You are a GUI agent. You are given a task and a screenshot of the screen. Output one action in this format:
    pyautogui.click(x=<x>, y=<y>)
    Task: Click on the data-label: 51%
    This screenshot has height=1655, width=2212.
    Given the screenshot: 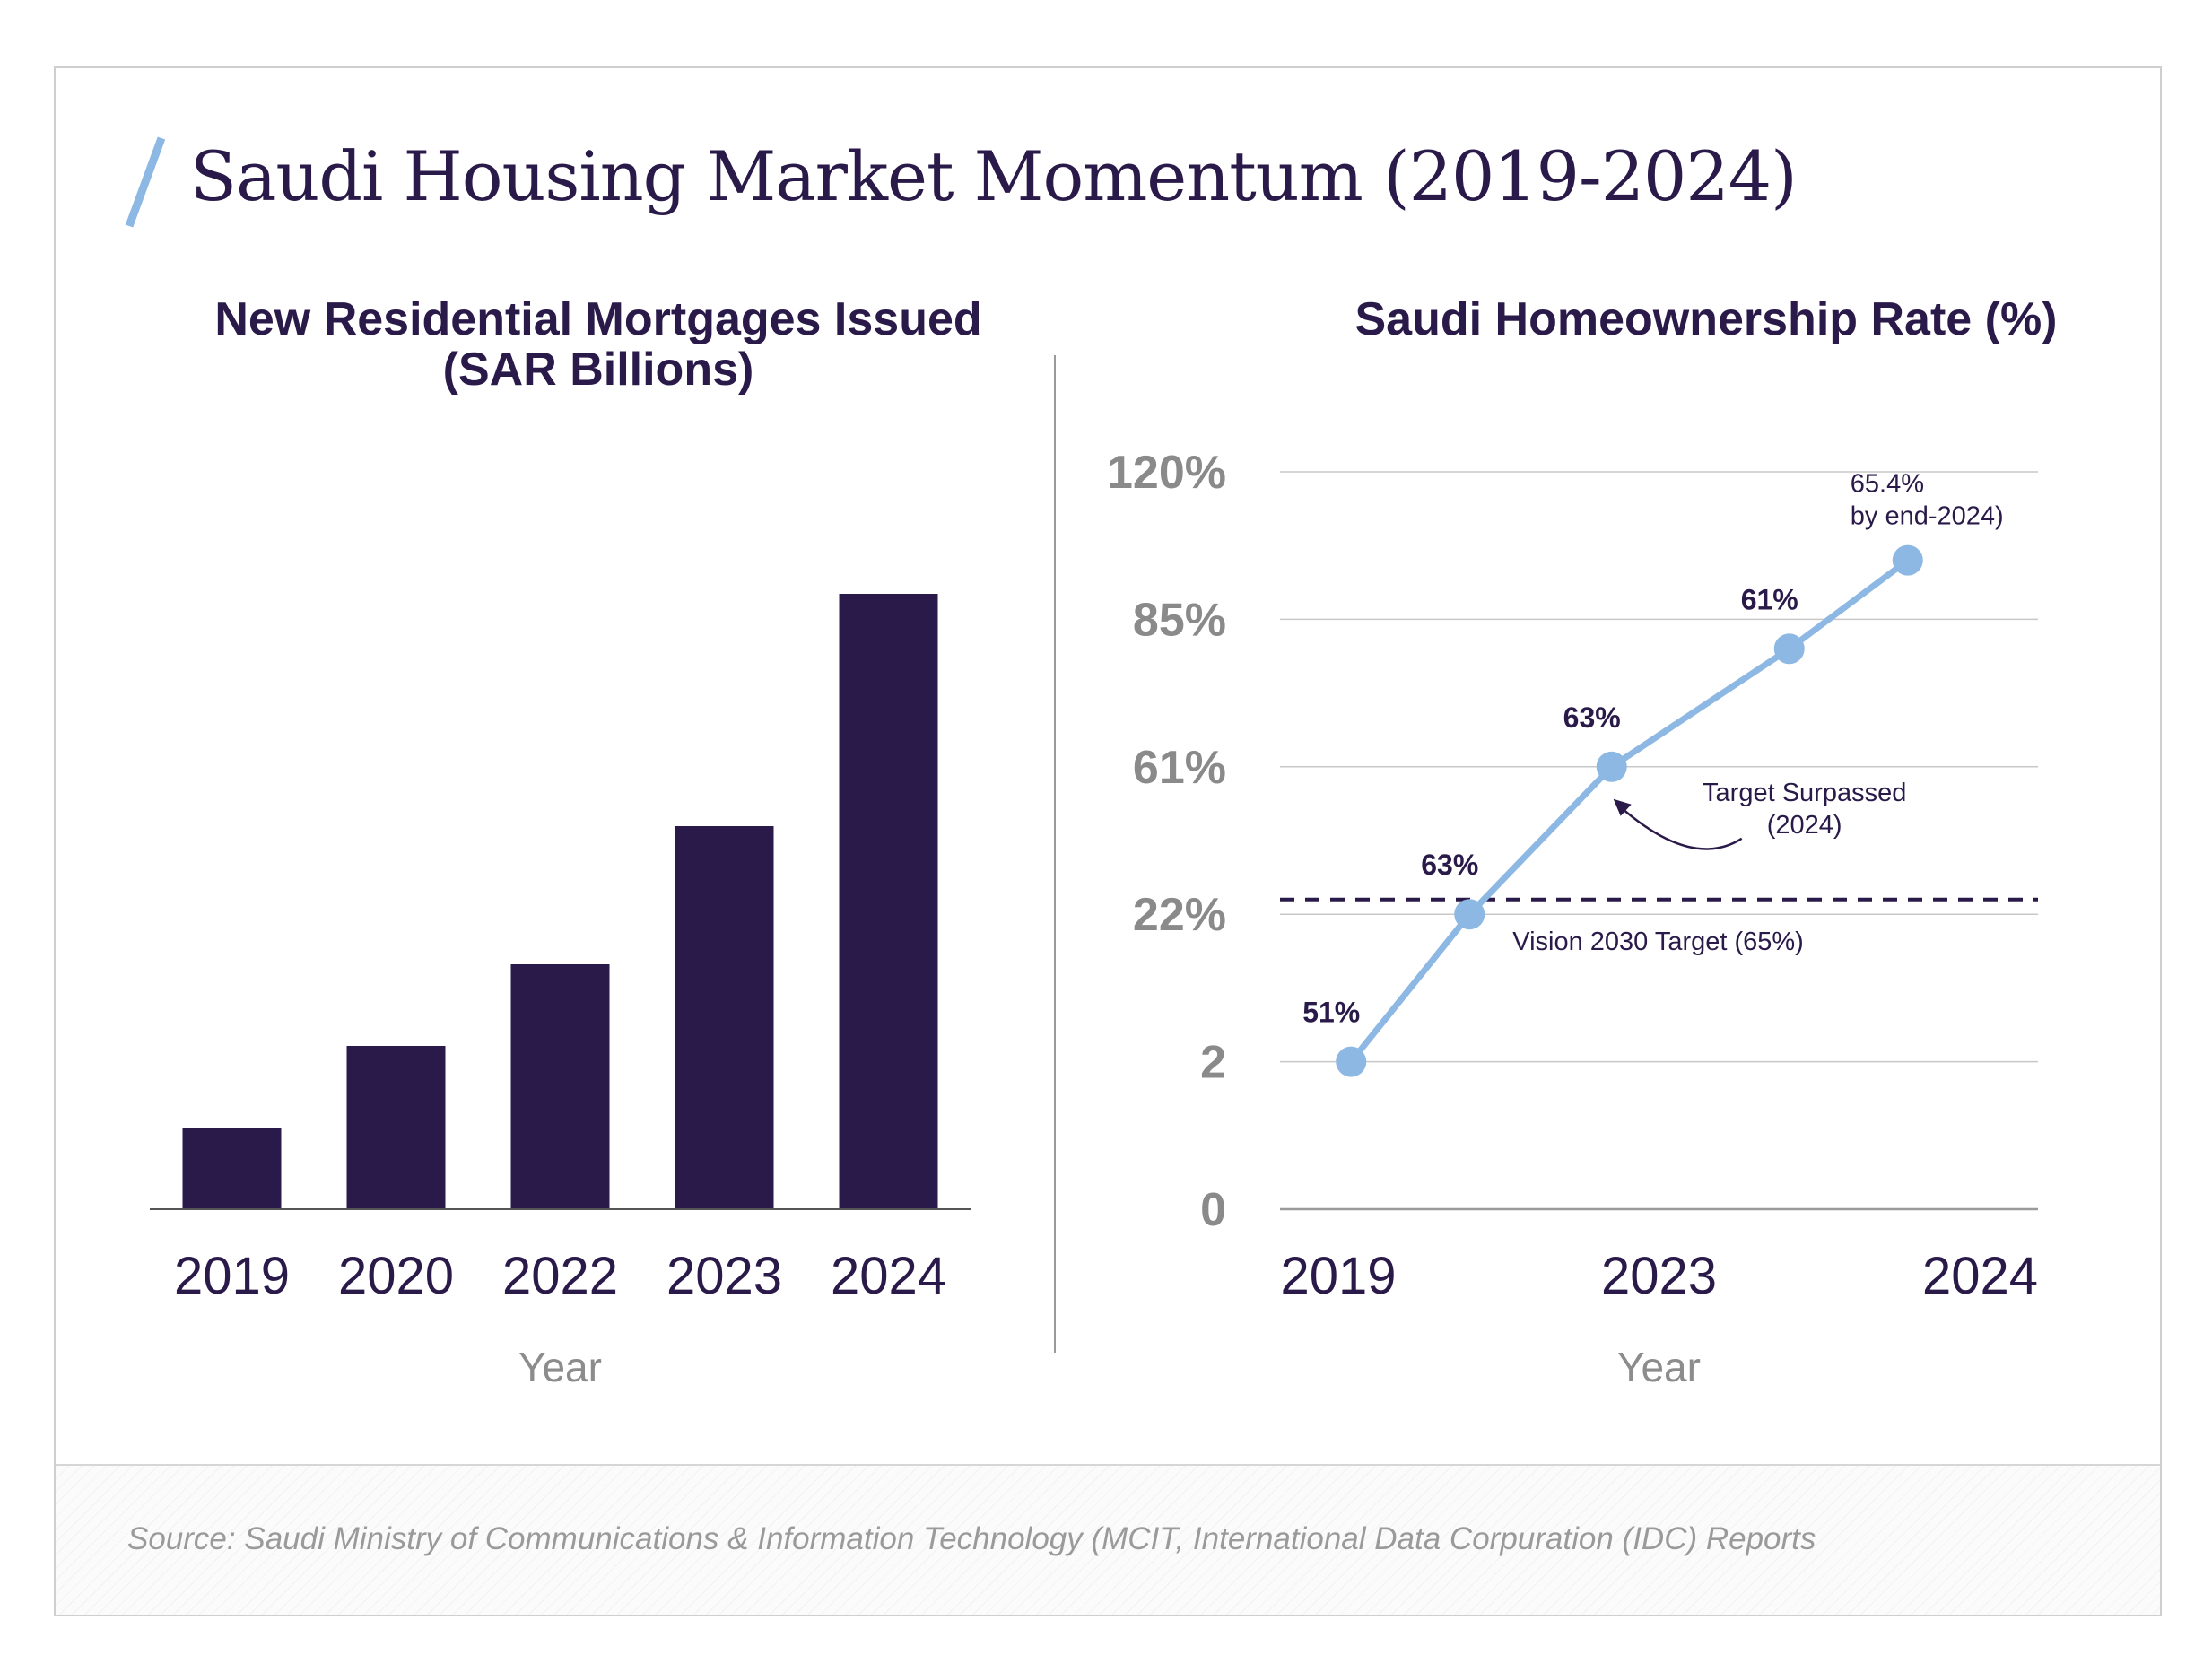 What is the action you would take?
    pyautogui.click(x=1331, y=1013)
    